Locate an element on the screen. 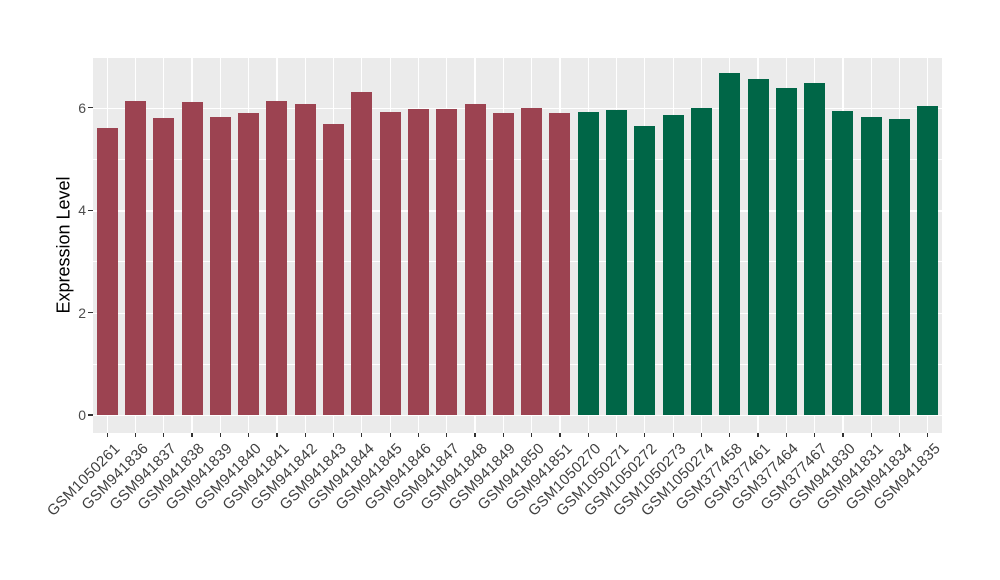 This screenshot has width=1000, height=580. bar-GSM941836 is located at coordinates (135, 257).